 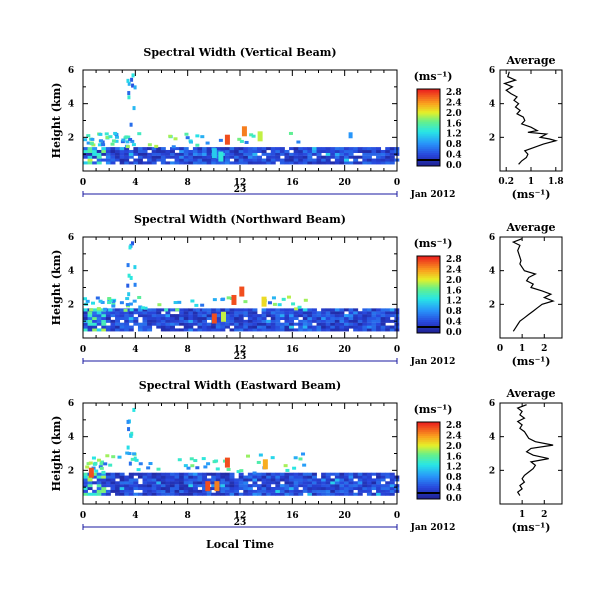 What do you see at coordinates (292, 183) in the screenshot?
I see `x-tick-label: 16` at bounding box center [292, 183].